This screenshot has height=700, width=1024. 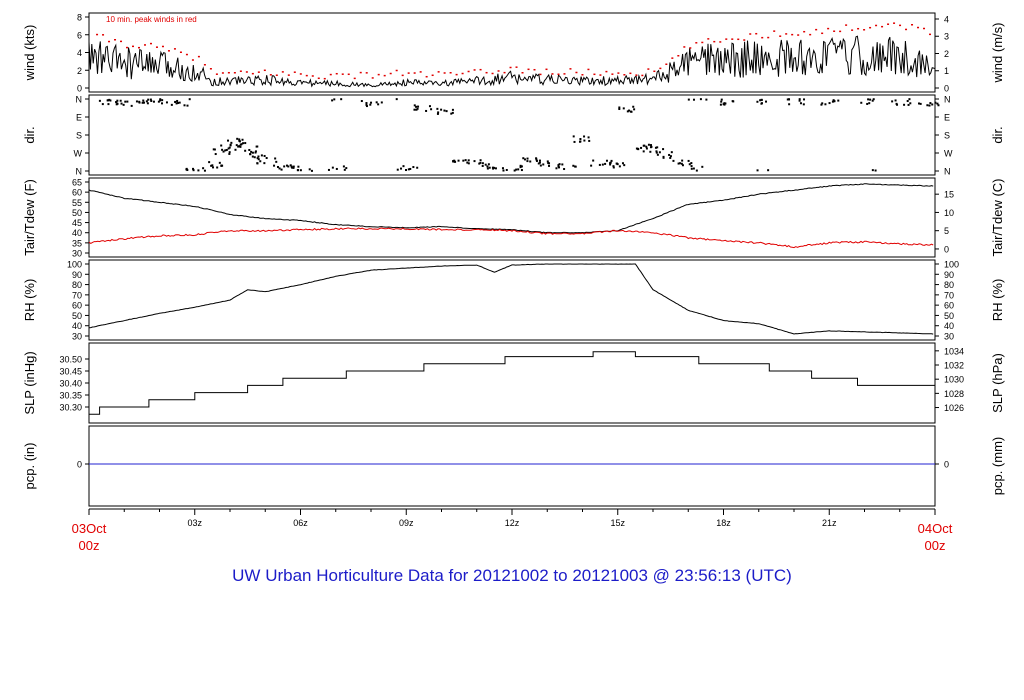 I want to click on y-axis-label: pcp. (in), so click(x=29, y=466).